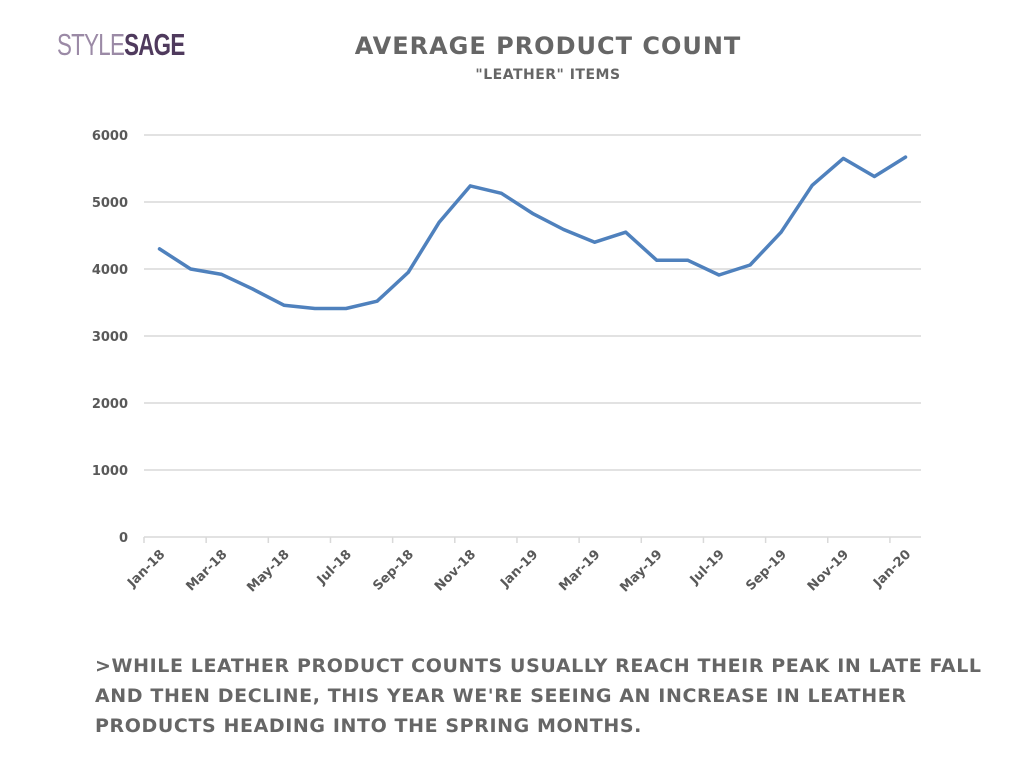 The height and width of the screenshot is (768, 1024). What do you see at coordinates (828, 570) in the screenshot?
I see `x-tick-label: Nov-19` at bounding box center [828, 570].